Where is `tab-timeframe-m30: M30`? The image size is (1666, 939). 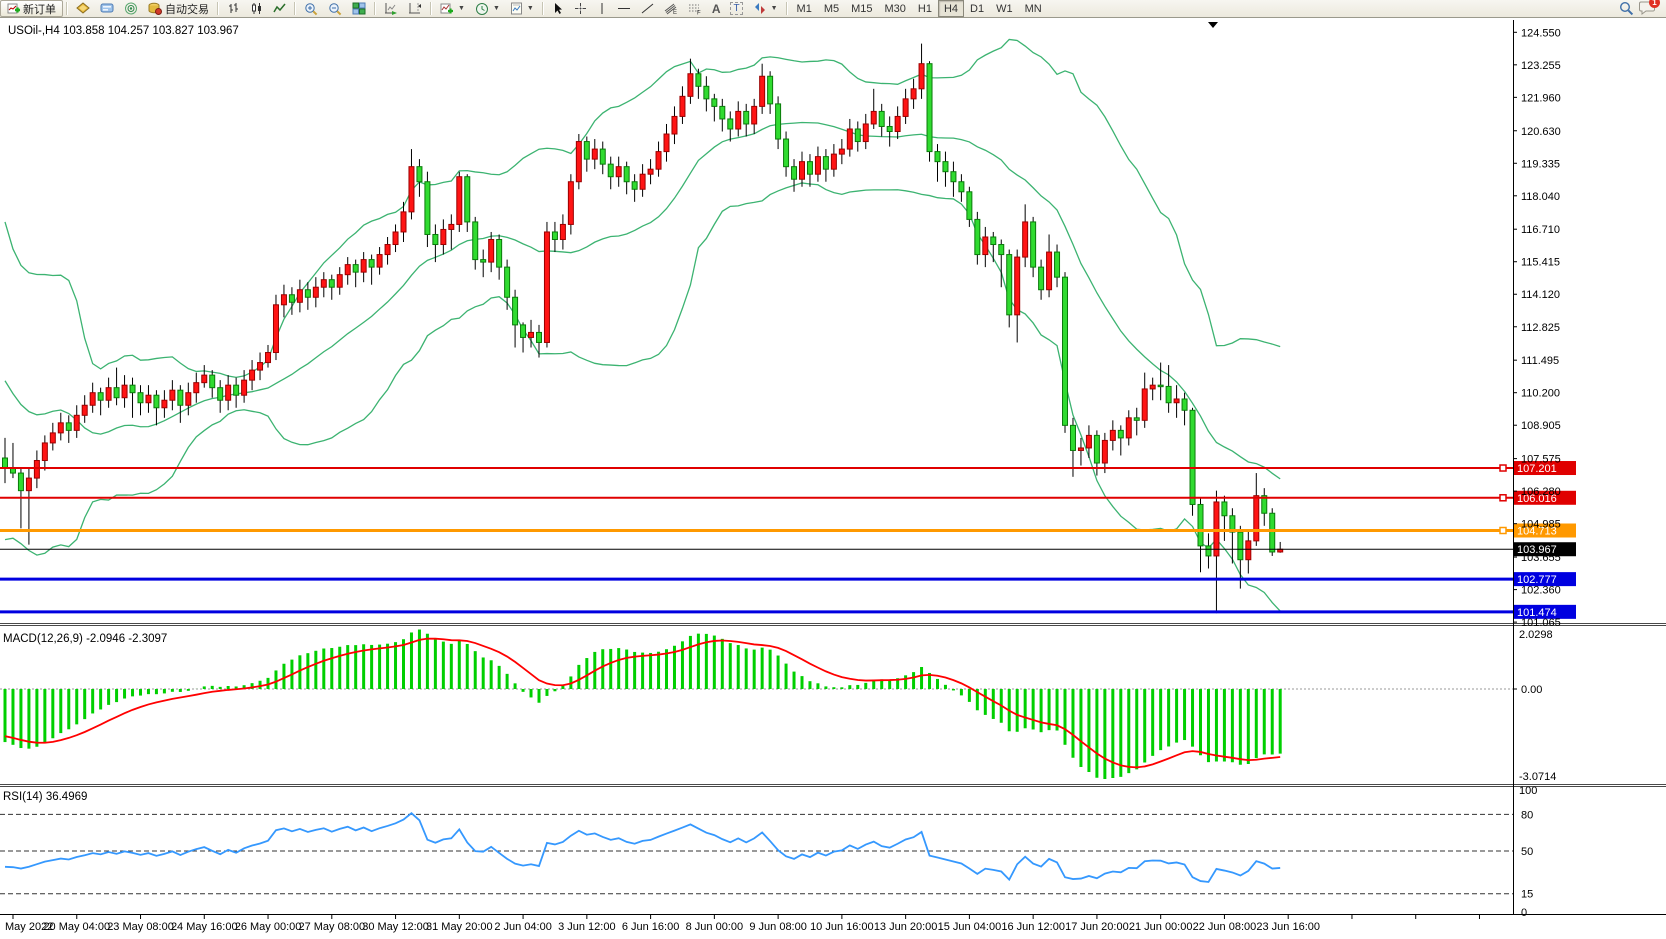 tab-timeframe-m30: M30 is located at coordinates (895, 8).